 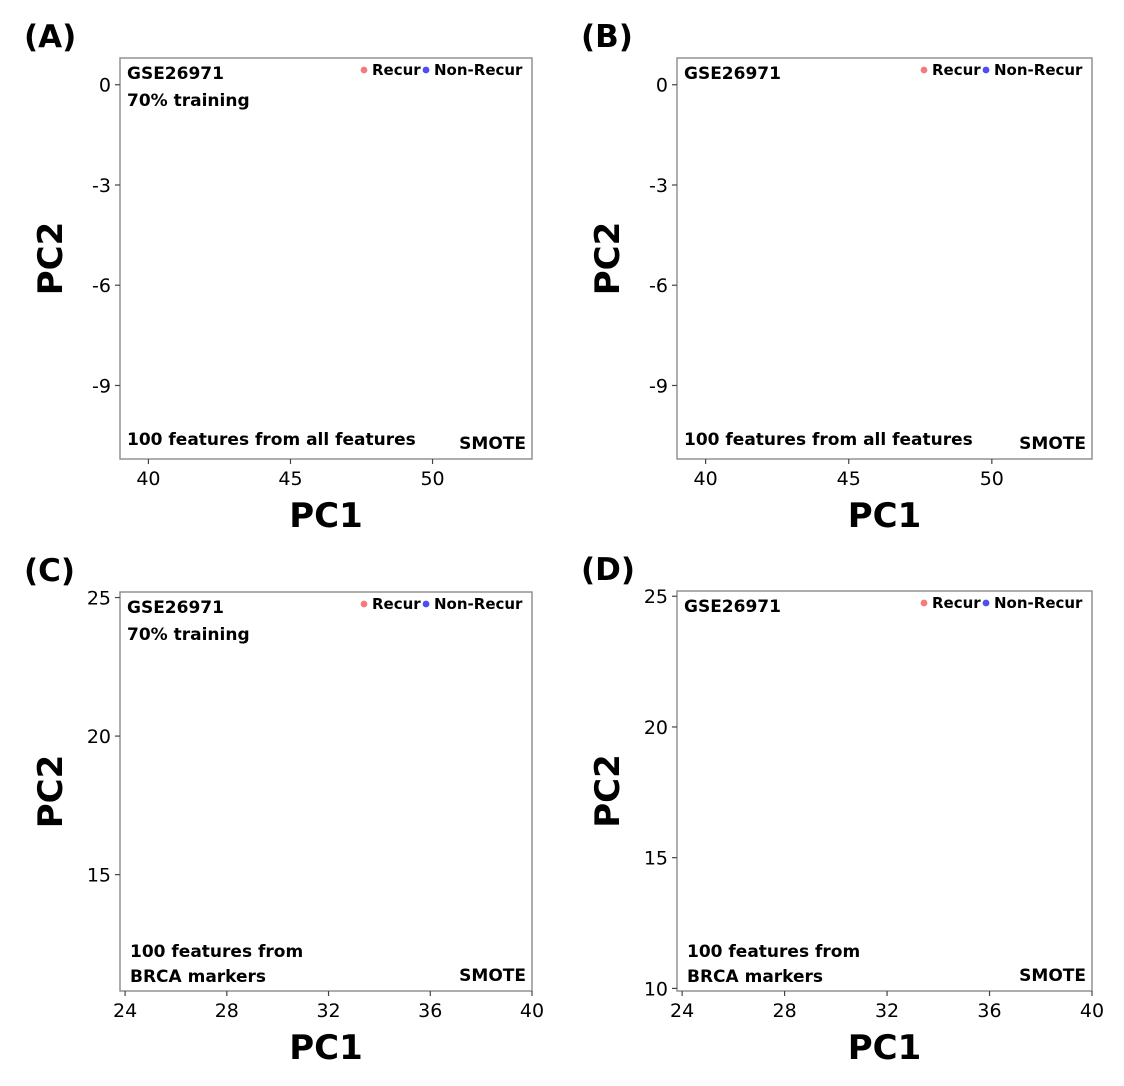 What do you see at coordinates (49, 571) in the screenshot?
I see `panel-label: (C)` at bounding box center [49, 571].